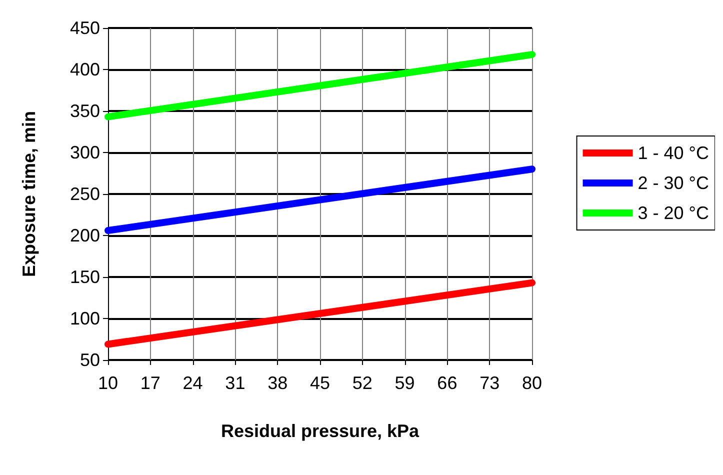 Image resolution: width=723 pixels, height=475 pixels. I want to click on x-tick-label: 45, so click(320, 383).